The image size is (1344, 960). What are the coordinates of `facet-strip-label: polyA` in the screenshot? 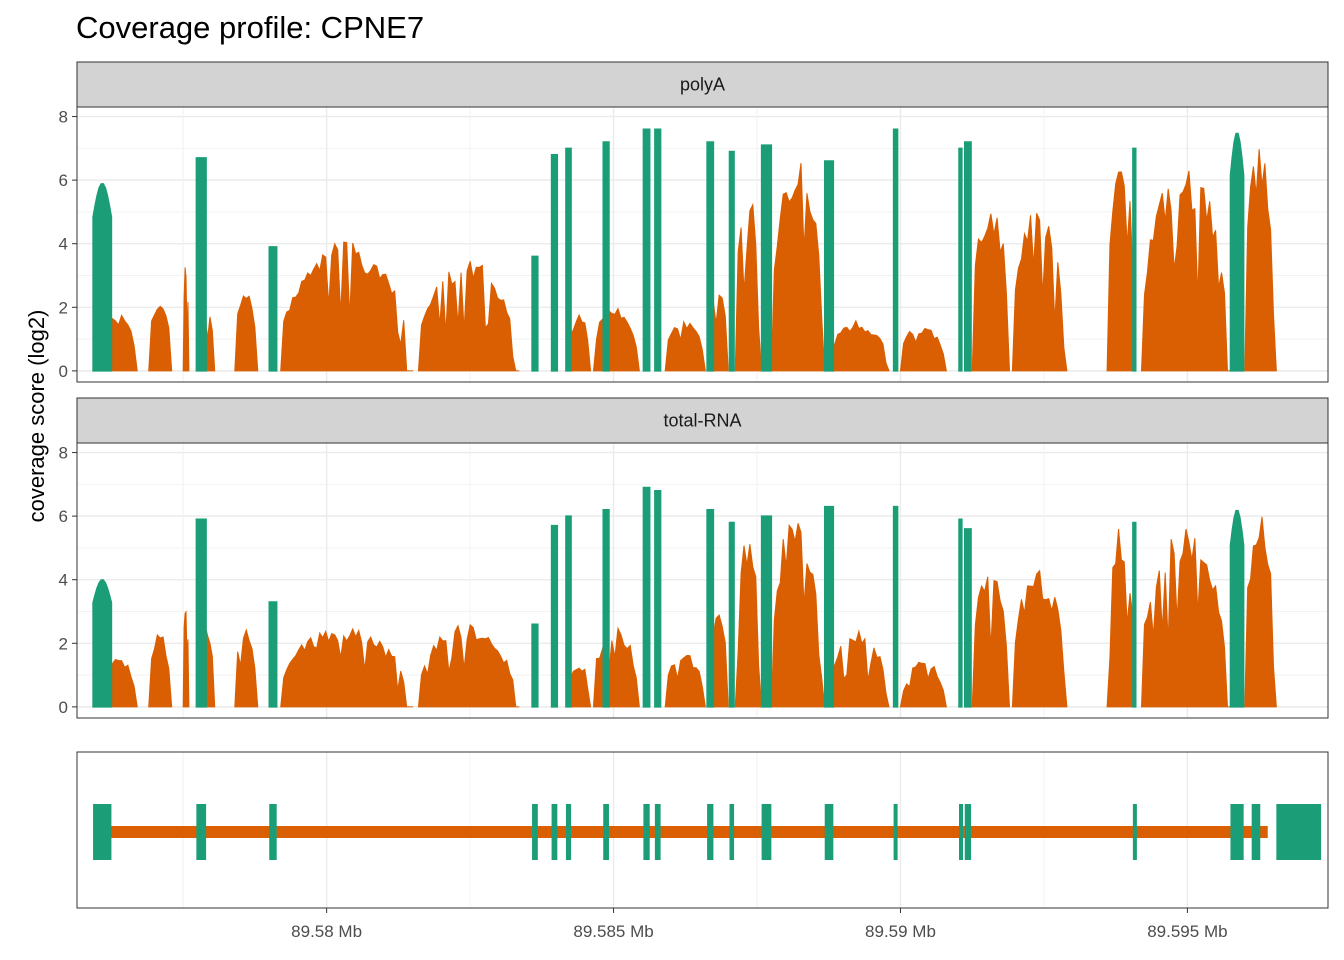 It's located at (702, 85).